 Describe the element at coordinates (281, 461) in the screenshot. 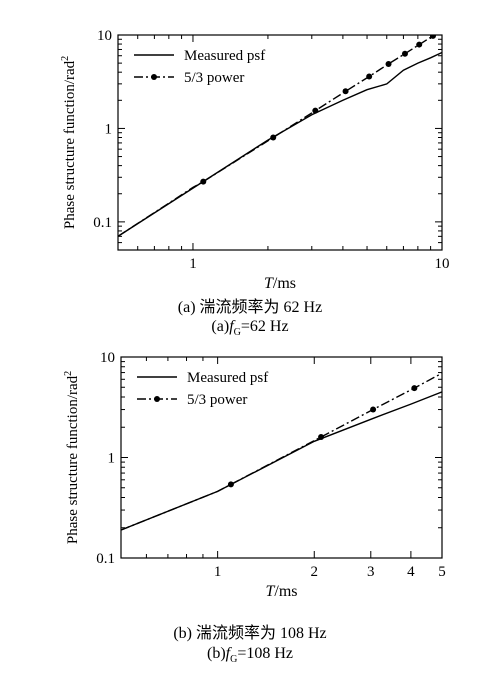

I see `chart-b-measured-psf-line` at that location.